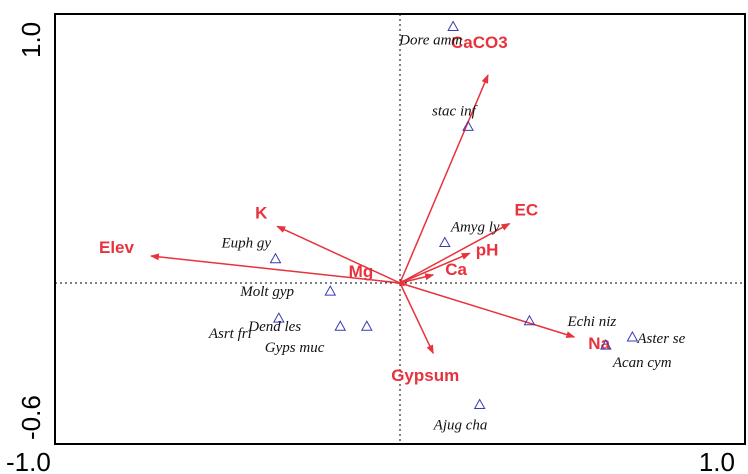 This screenshot has height=474, width=748. I want to click on species-label-euph-gy: Euph gy, so click(246, 244).